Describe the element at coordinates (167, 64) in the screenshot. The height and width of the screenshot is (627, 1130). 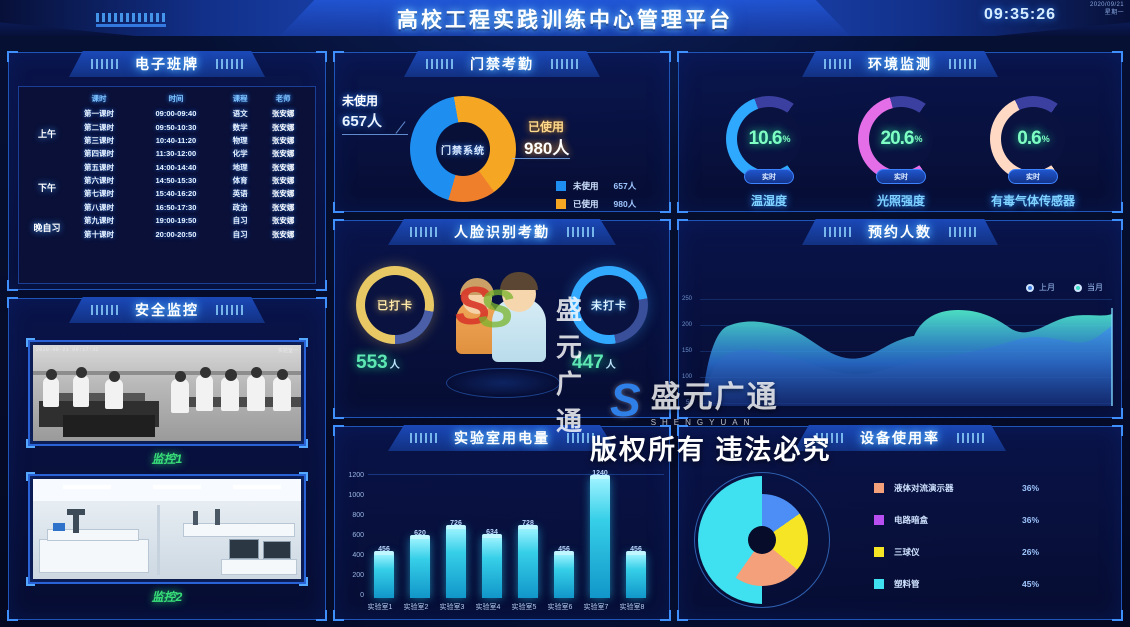
I see `panel-header-class-board: 电子班牌` at that location.